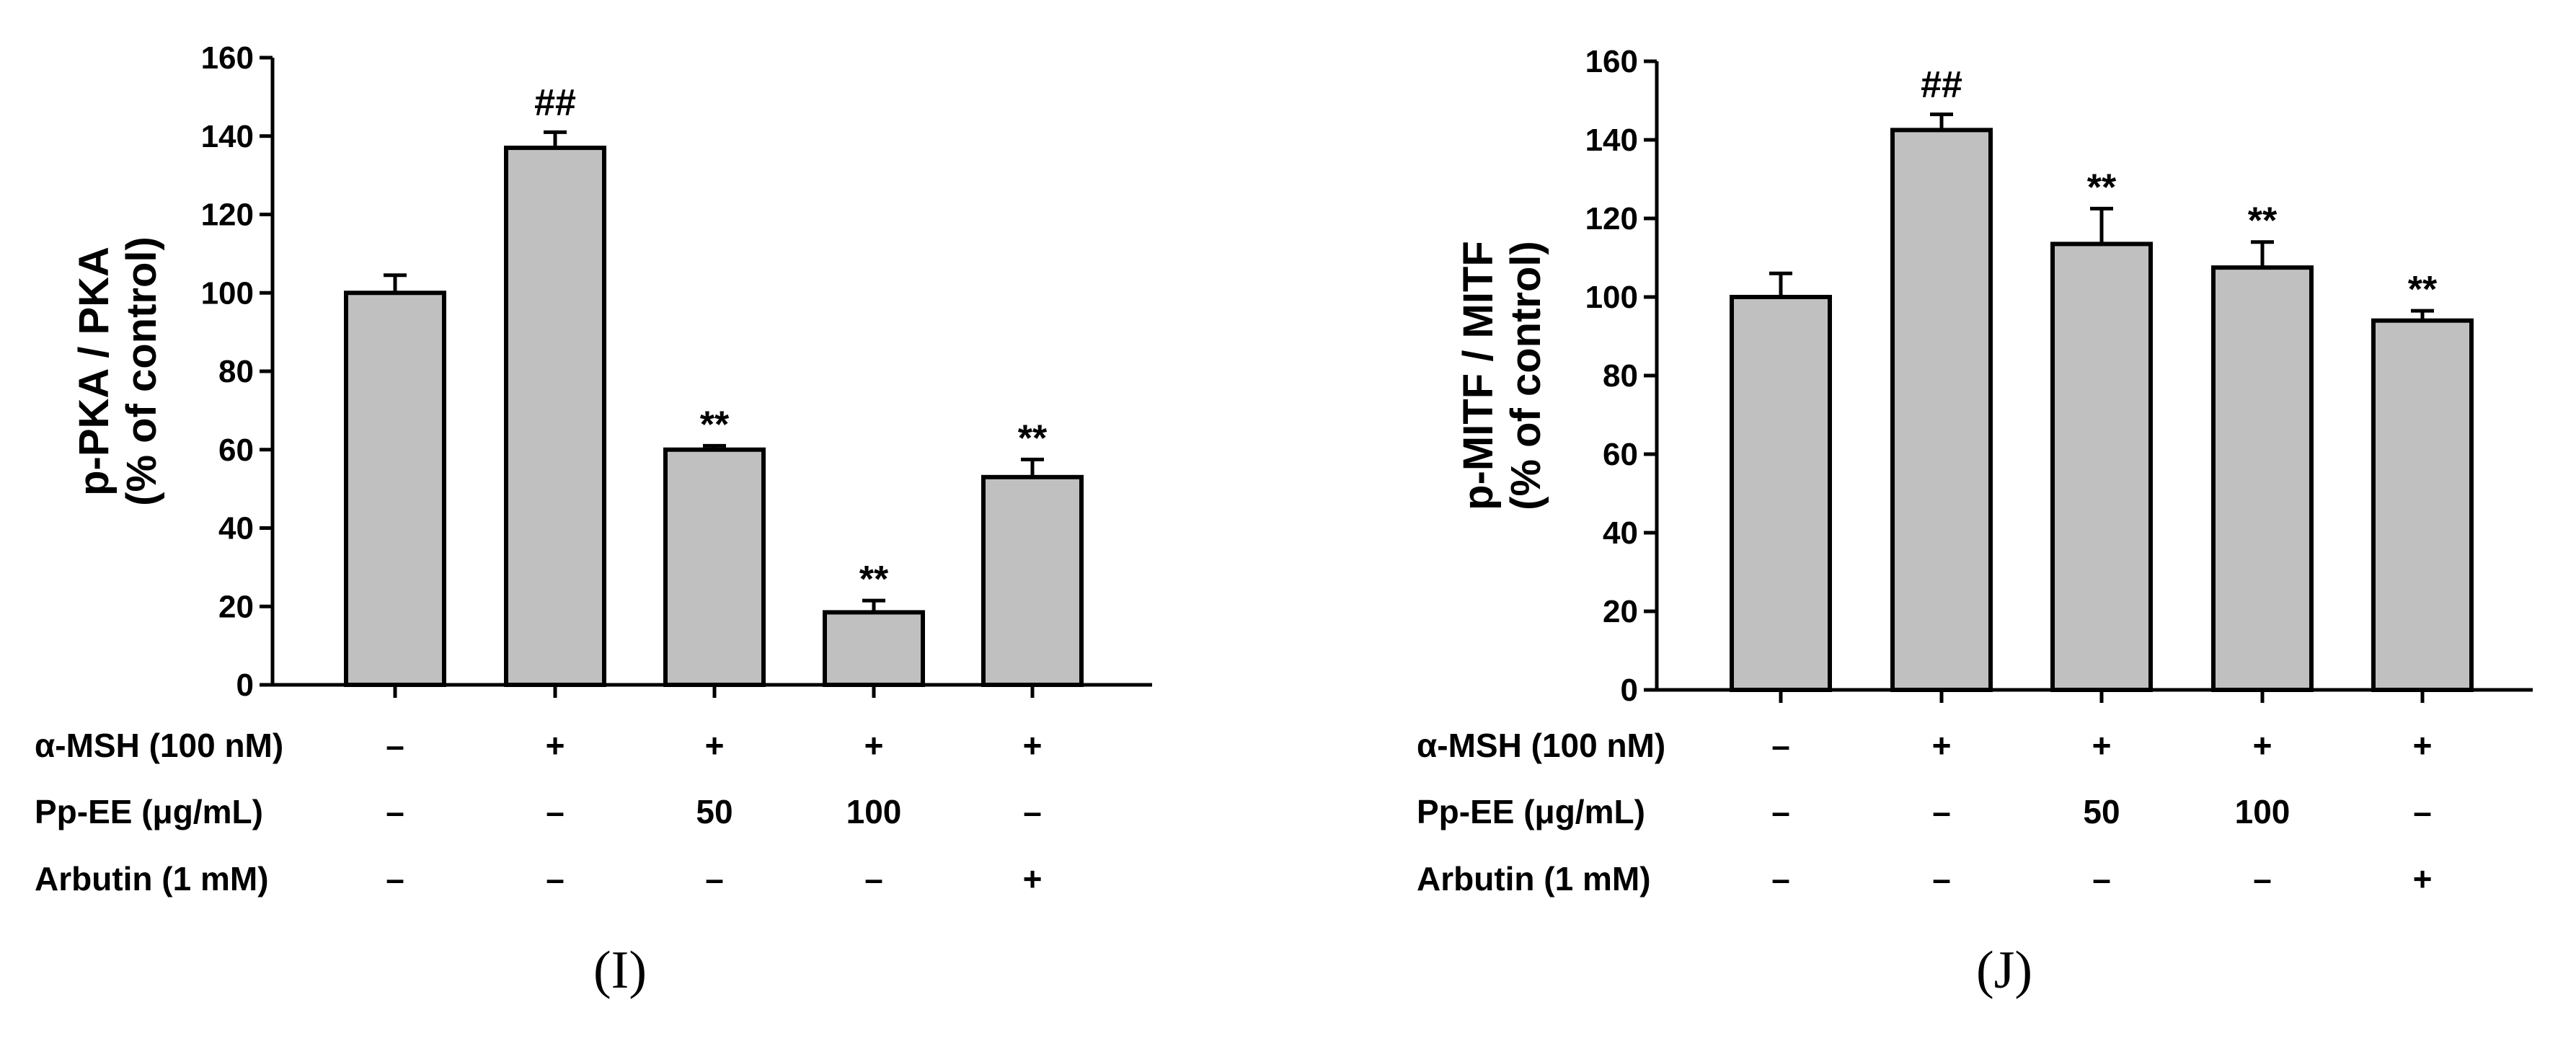 This screenshot has height=1046, width=2576. I want to click on panel-label: (I), so click(620, 970).